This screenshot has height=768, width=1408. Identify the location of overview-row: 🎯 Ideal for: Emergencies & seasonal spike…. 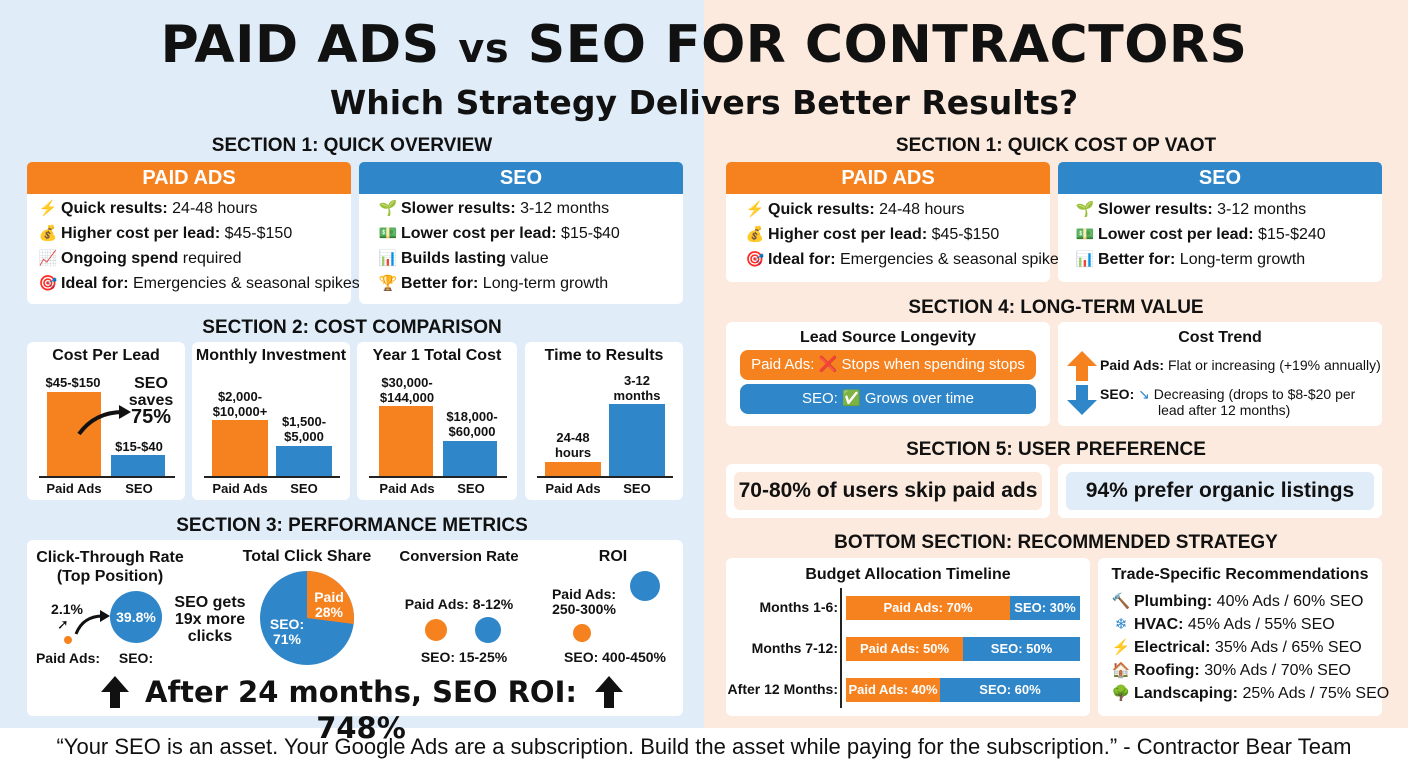
(197, 283).